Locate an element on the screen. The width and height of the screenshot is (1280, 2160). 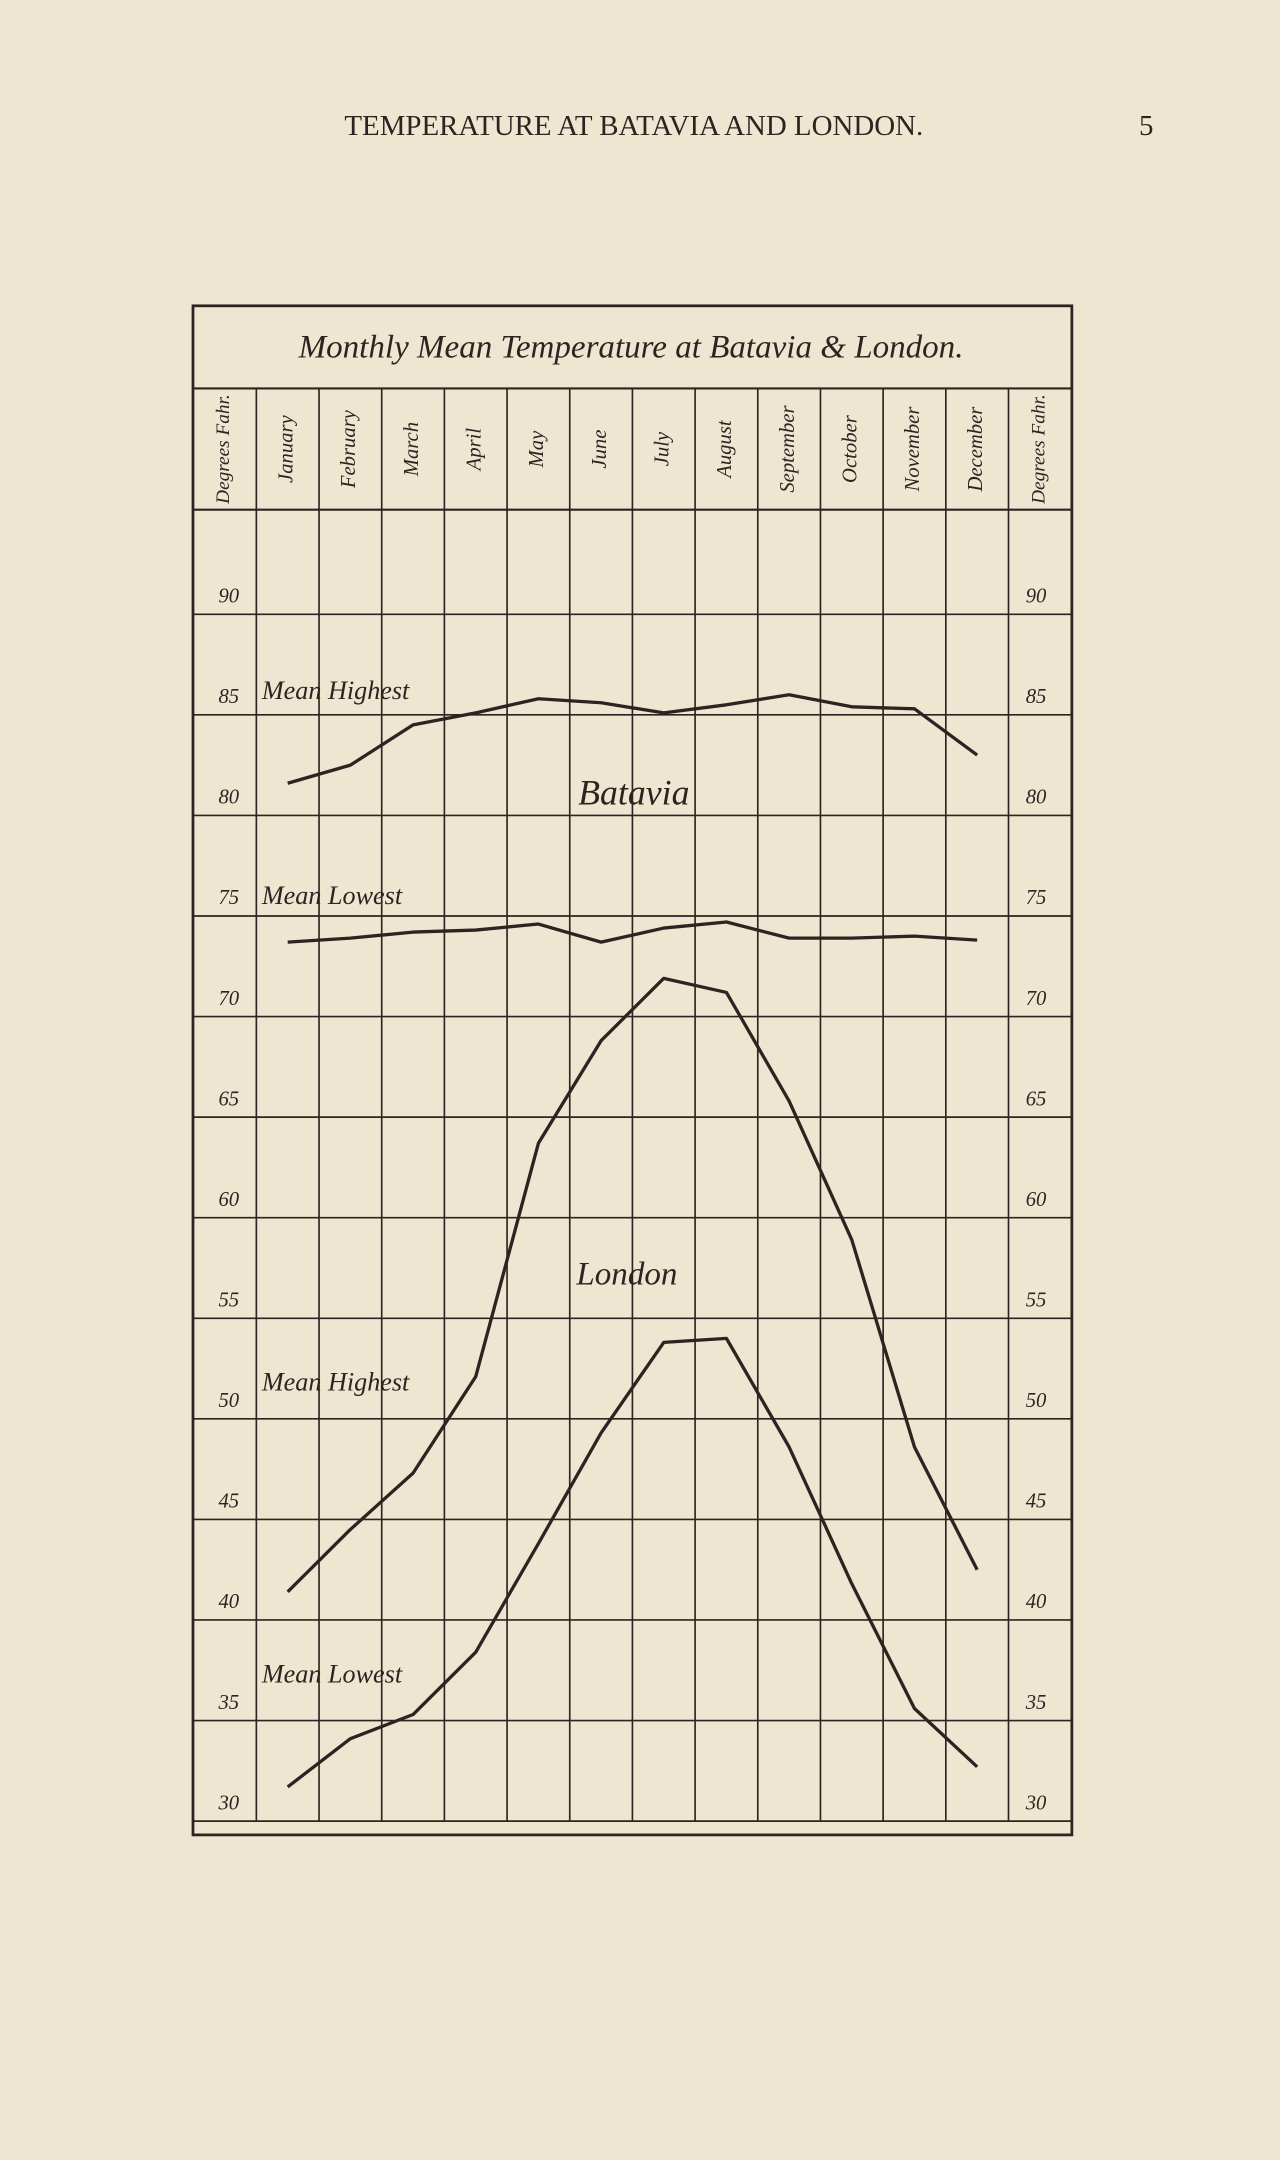
x-tick-label: March is located at coordinates (412, 449).